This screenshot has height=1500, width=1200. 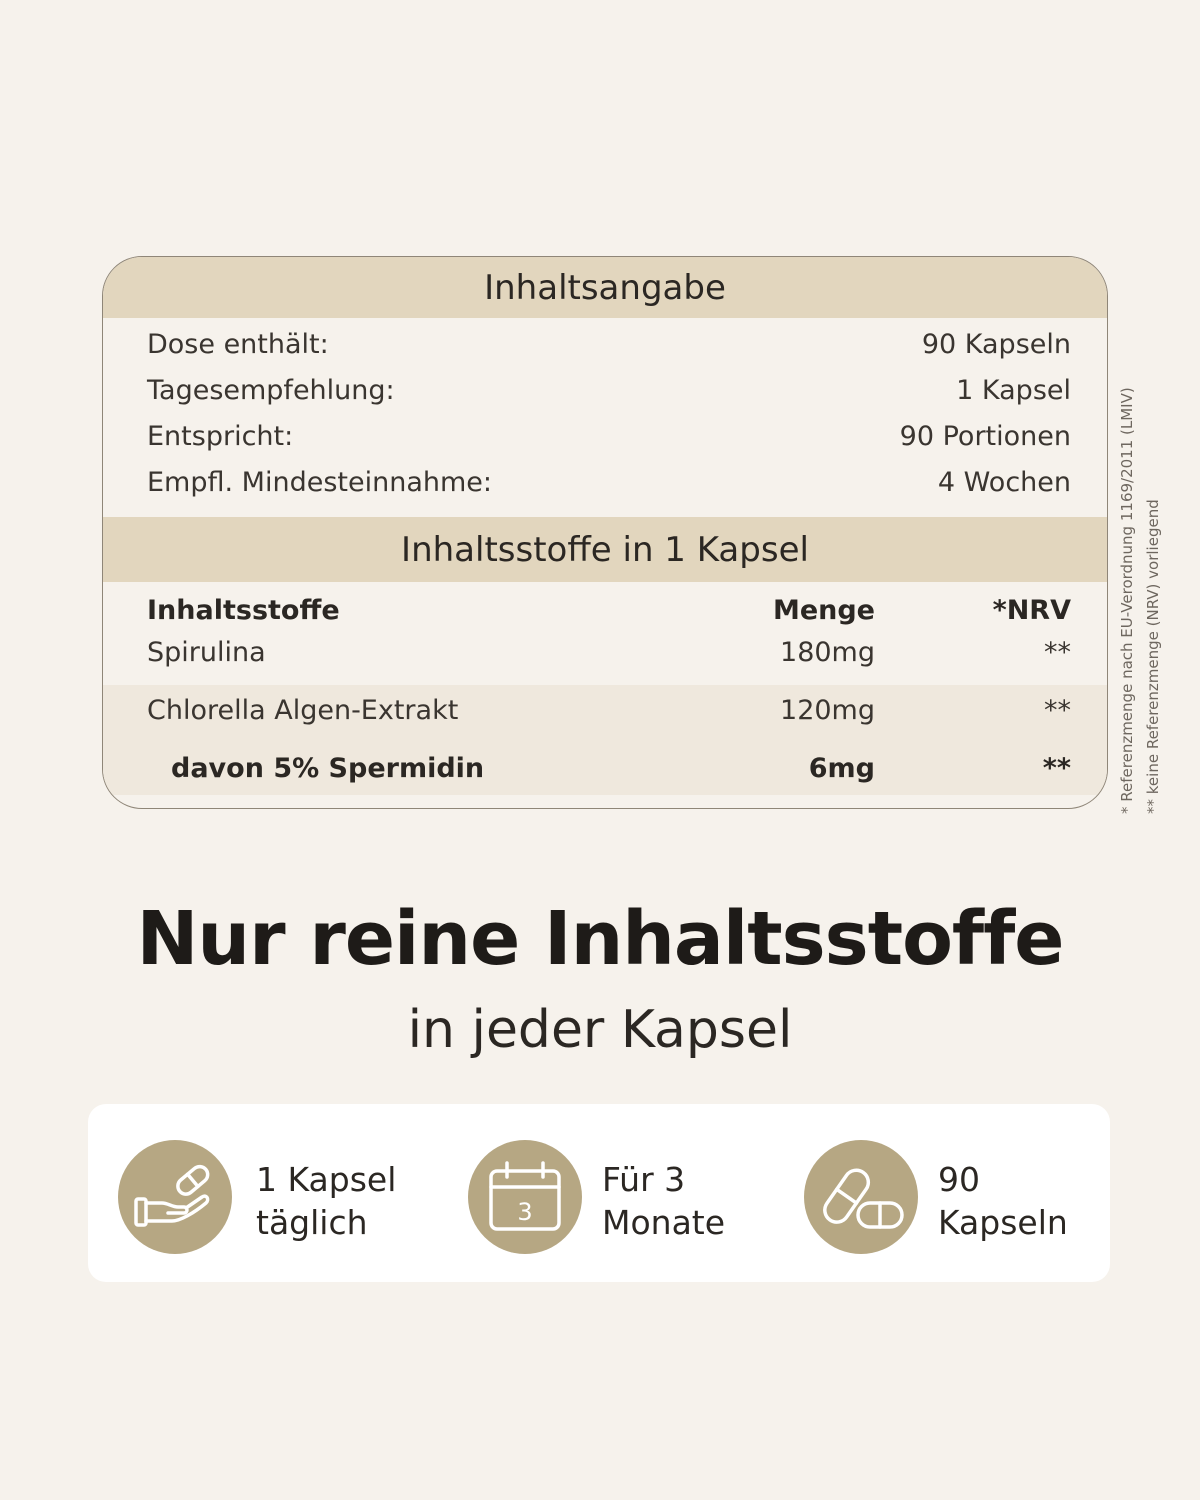 I want to click on column-header-nrv: *NRV, so click(x=1031, y=610).